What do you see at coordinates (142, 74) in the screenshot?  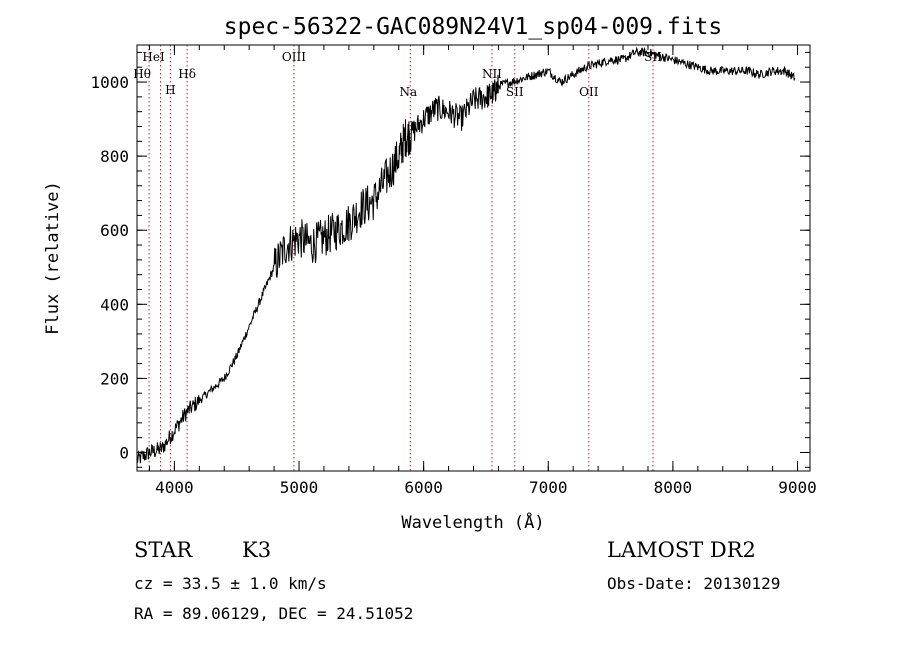 I see `line-label: Hθ` at bounding box center [142, 74].